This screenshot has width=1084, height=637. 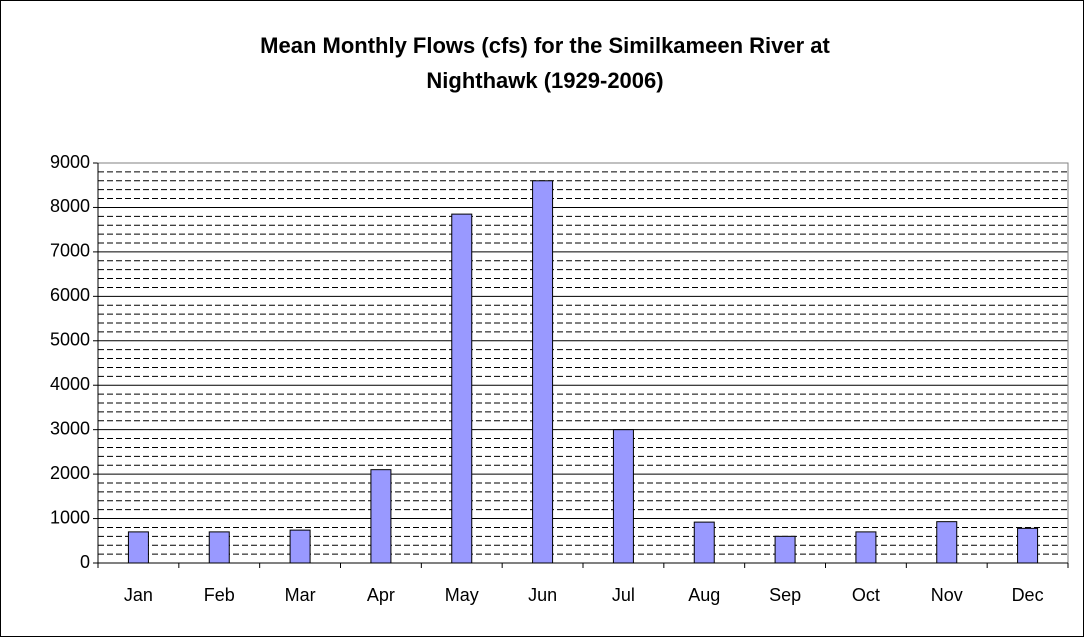 I want to click on x-tick-label: Sep, so click(x=785, y=595).